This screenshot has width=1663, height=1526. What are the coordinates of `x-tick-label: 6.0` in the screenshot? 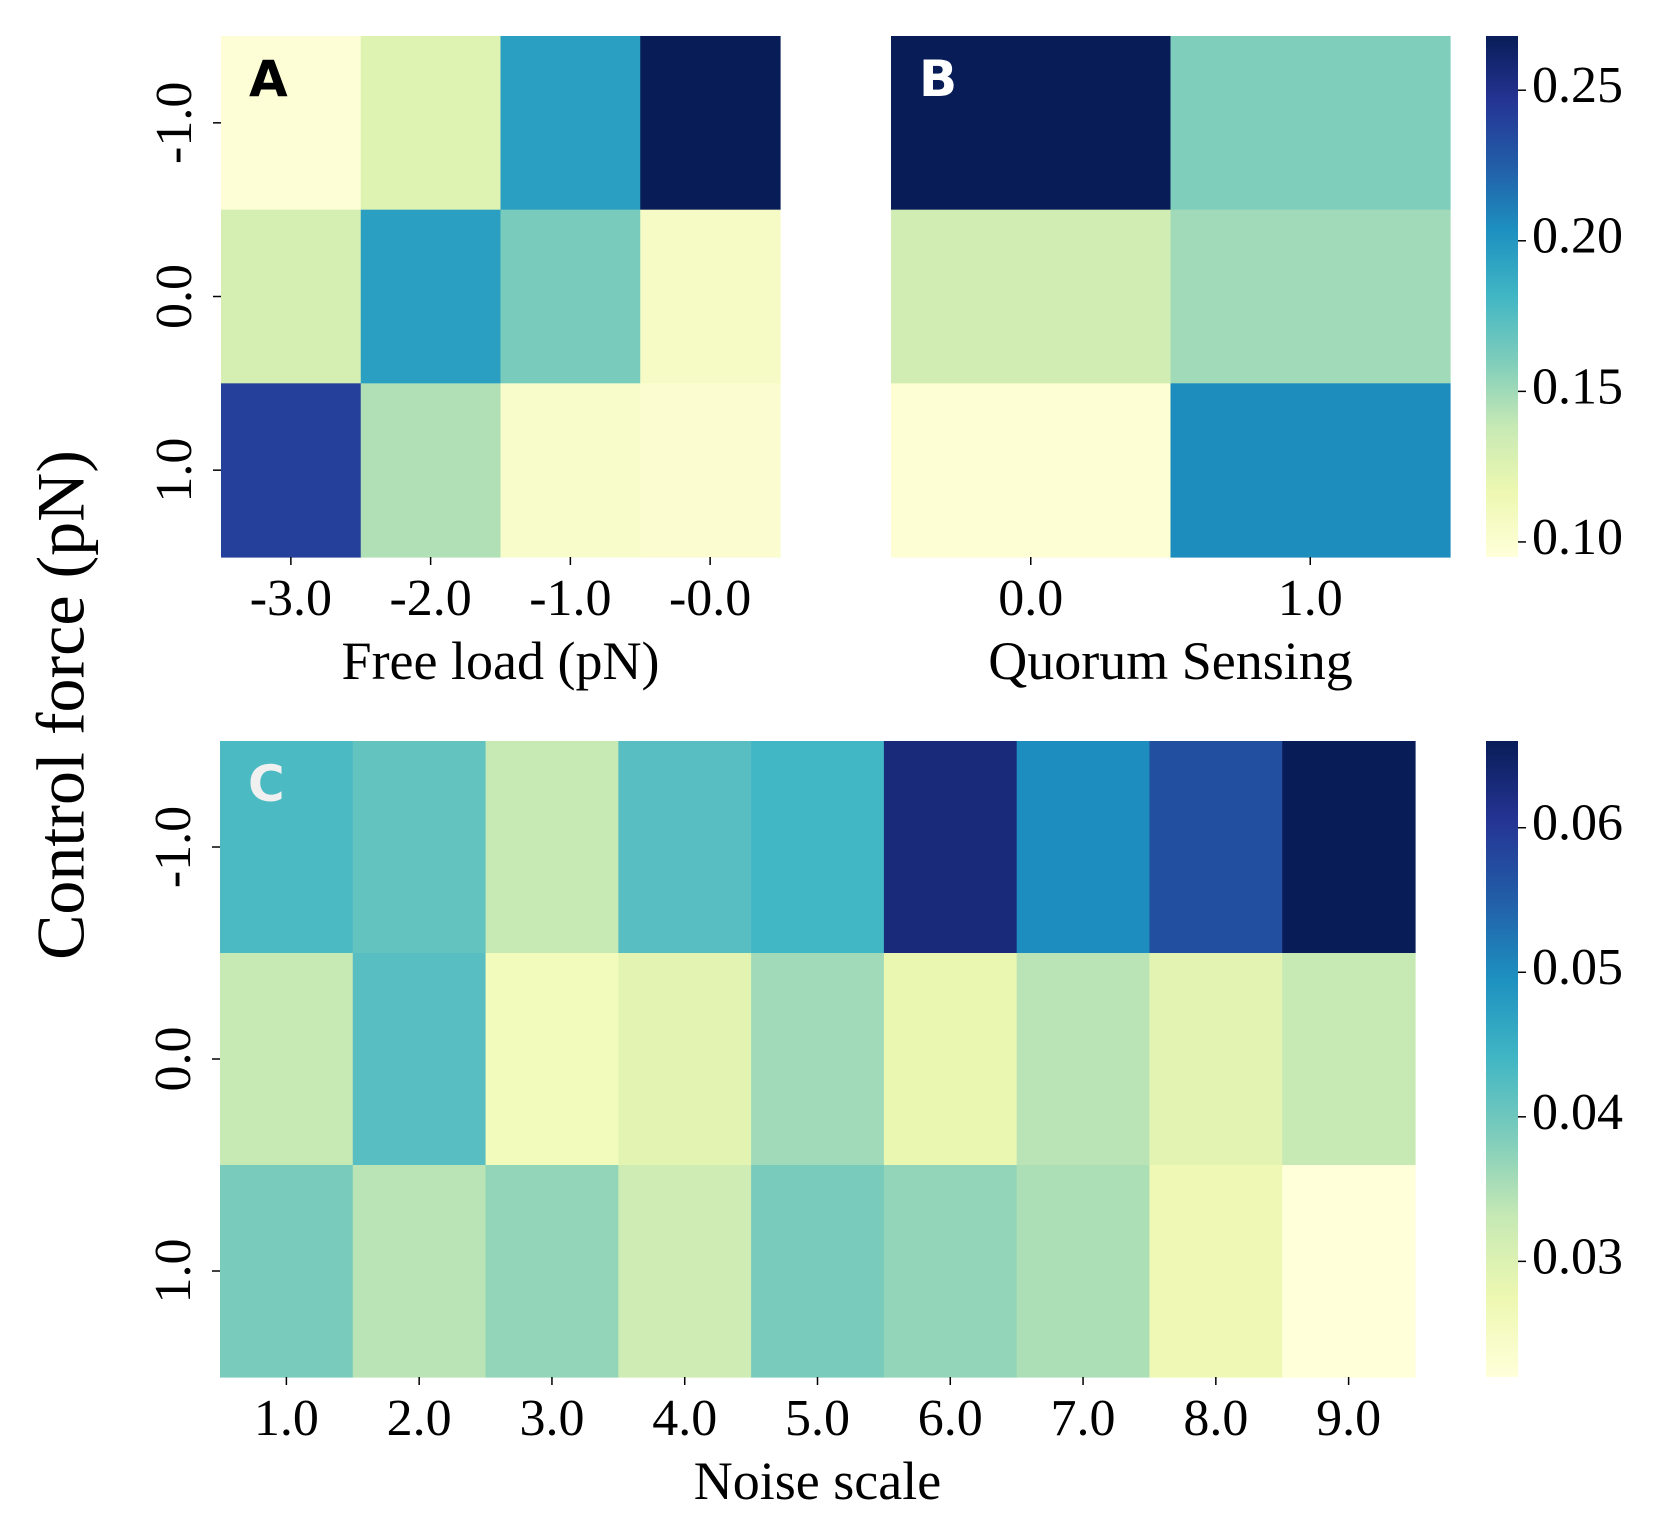 It's located at (950, 1418).